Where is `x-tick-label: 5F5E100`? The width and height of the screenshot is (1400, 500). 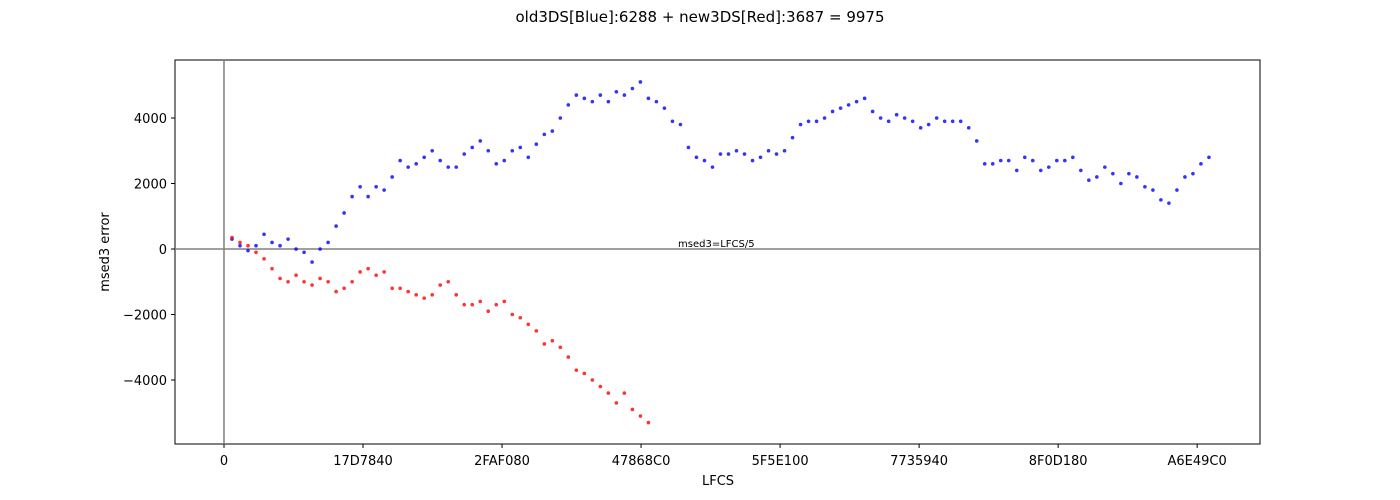
x-tick-label: 5F5E100 is located at coordinates (780, 461).